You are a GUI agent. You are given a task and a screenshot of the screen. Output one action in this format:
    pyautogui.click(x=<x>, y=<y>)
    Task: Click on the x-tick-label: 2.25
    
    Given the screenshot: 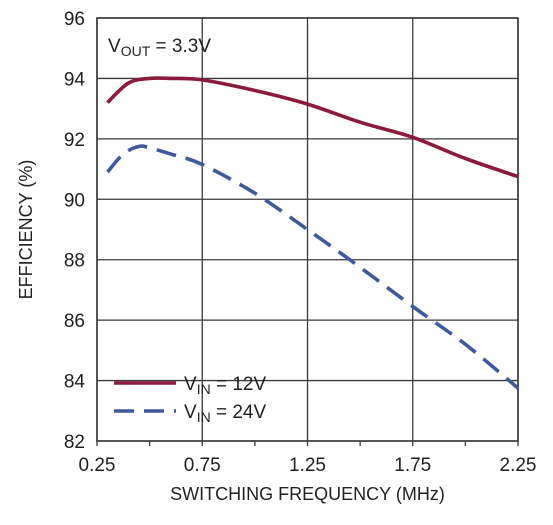 What is the action you would take?
    pyautogui.click(x=518, y=465)
    